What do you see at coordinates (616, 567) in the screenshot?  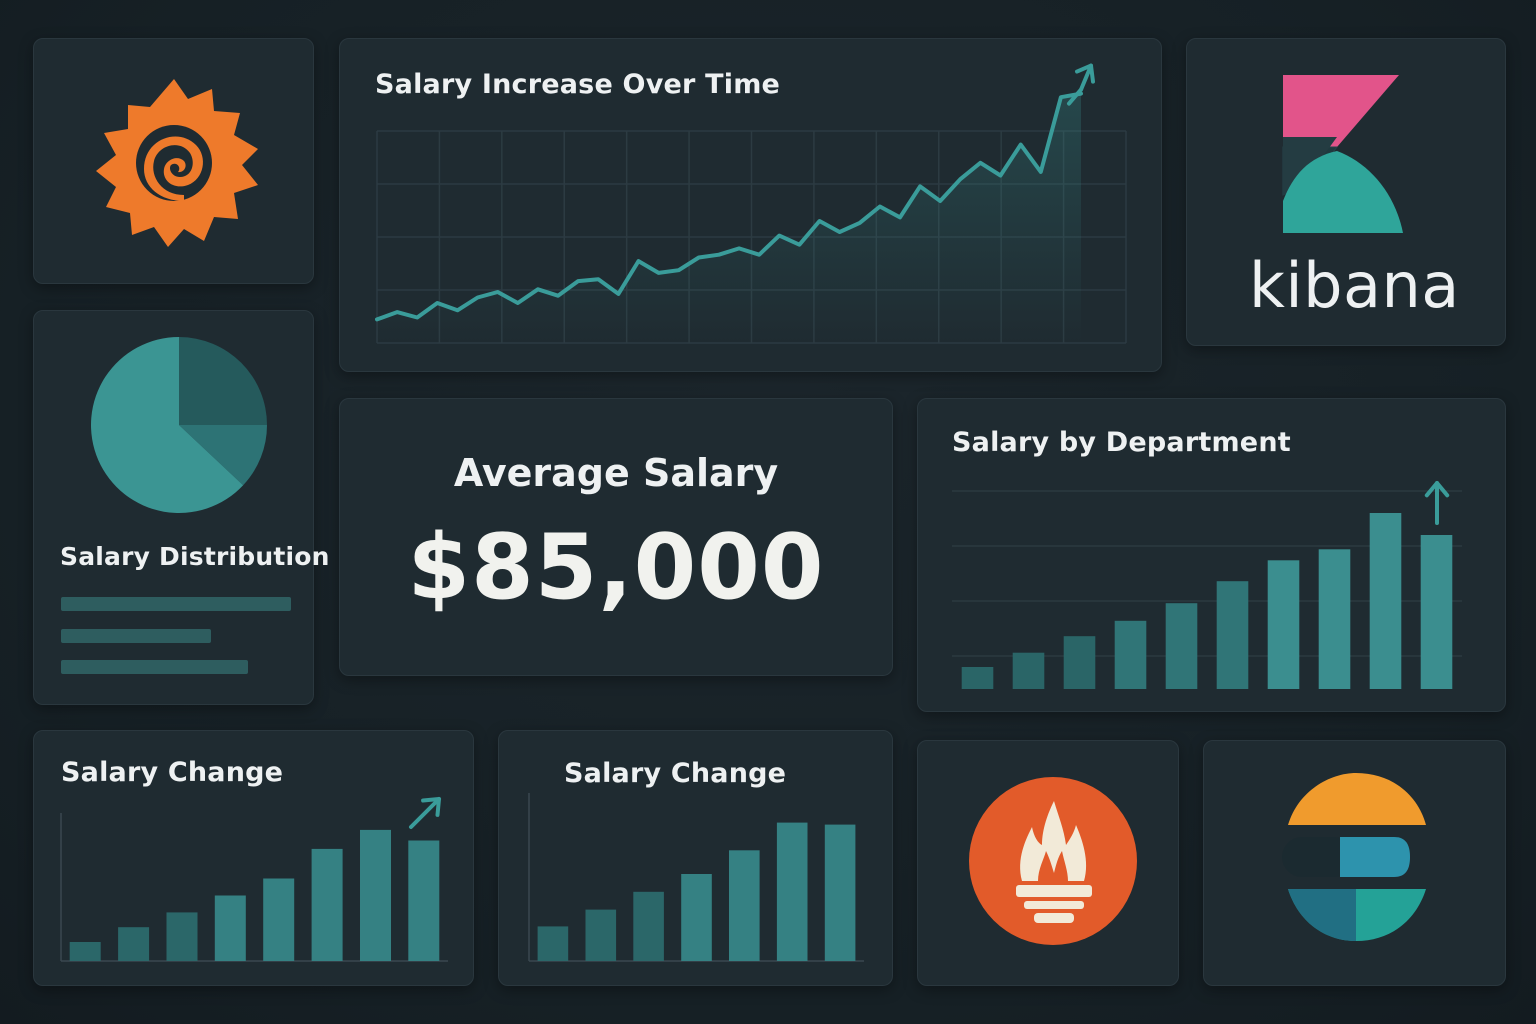 I see `average-salary-value: $85,000` at bounding box center [616, 567].